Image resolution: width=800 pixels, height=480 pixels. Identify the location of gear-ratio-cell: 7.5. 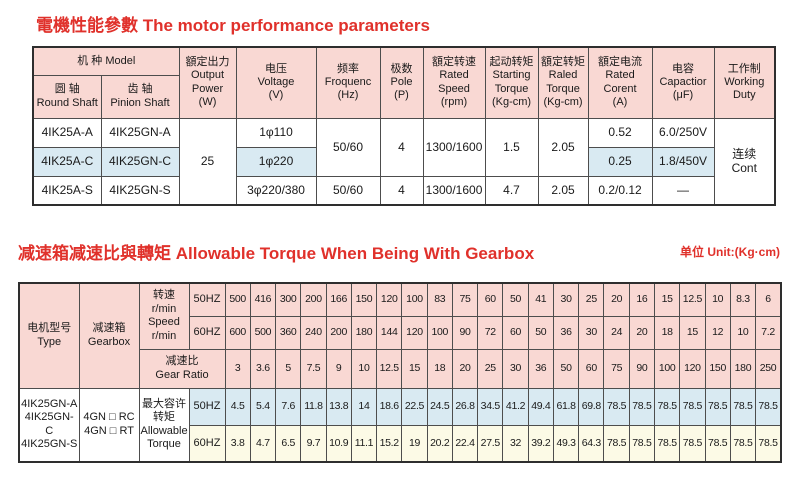
(313, 368).